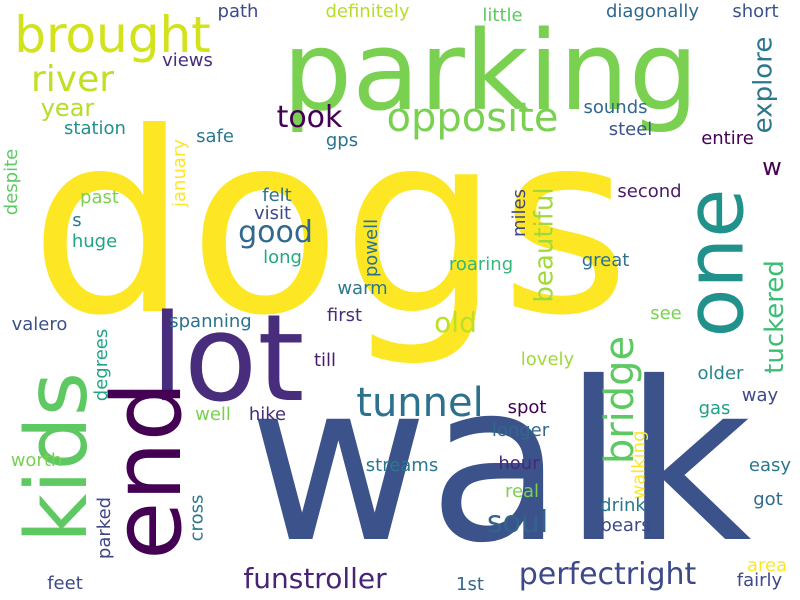  I want to click on cloud-word: january, so click(179, 173).